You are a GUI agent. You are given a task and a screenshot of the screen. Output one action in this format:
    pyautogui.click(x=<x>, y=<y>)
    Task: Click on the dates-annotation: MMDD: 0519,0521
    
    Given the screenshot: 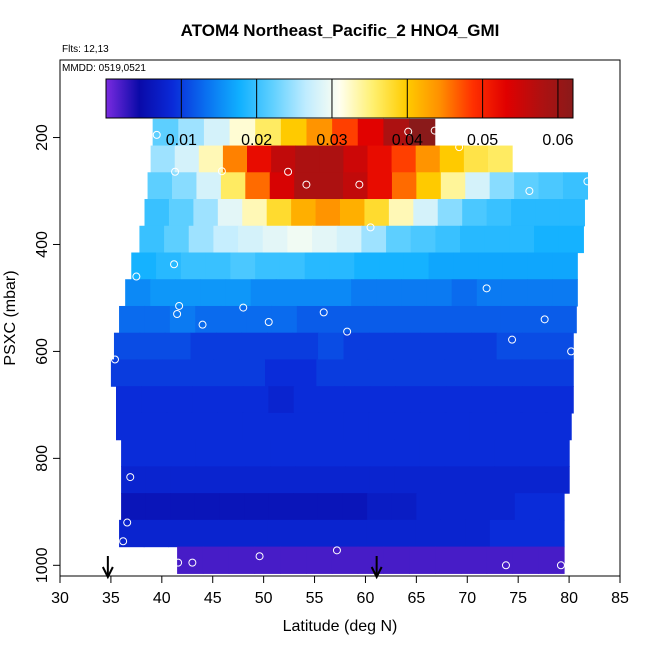 What is the action you would take?
    pyautogui.click(x=104, y=68)
    